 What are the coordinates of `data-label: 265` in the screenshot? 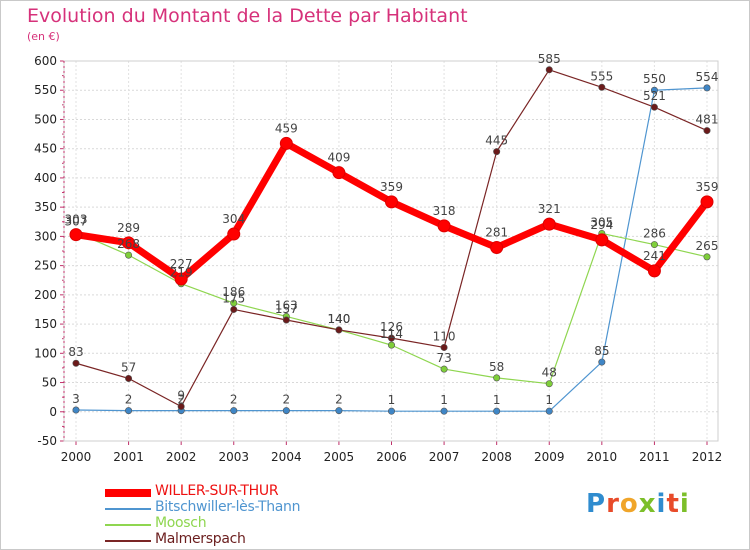 It's located at (707, 246).